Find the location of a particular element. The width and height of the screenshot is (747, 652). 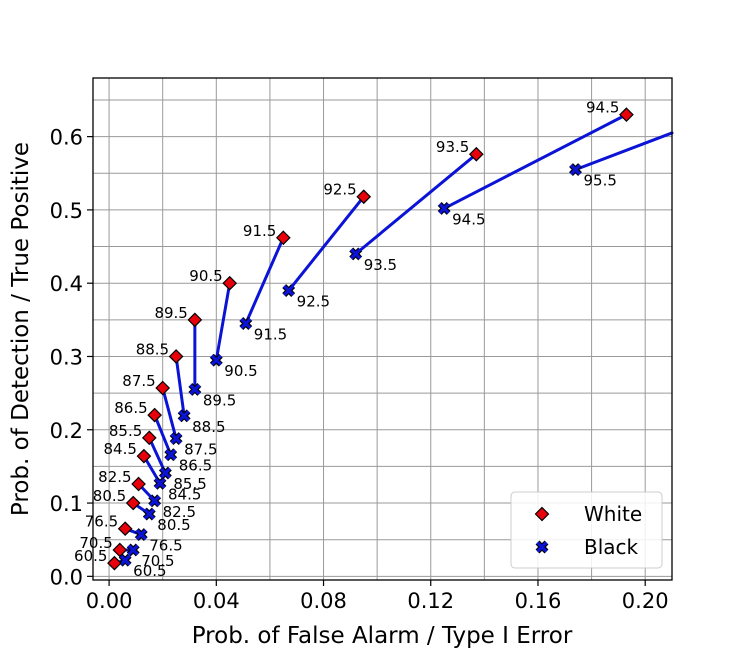

black-point-label-84.5: 84.5 is located at coordinates (184, 494).